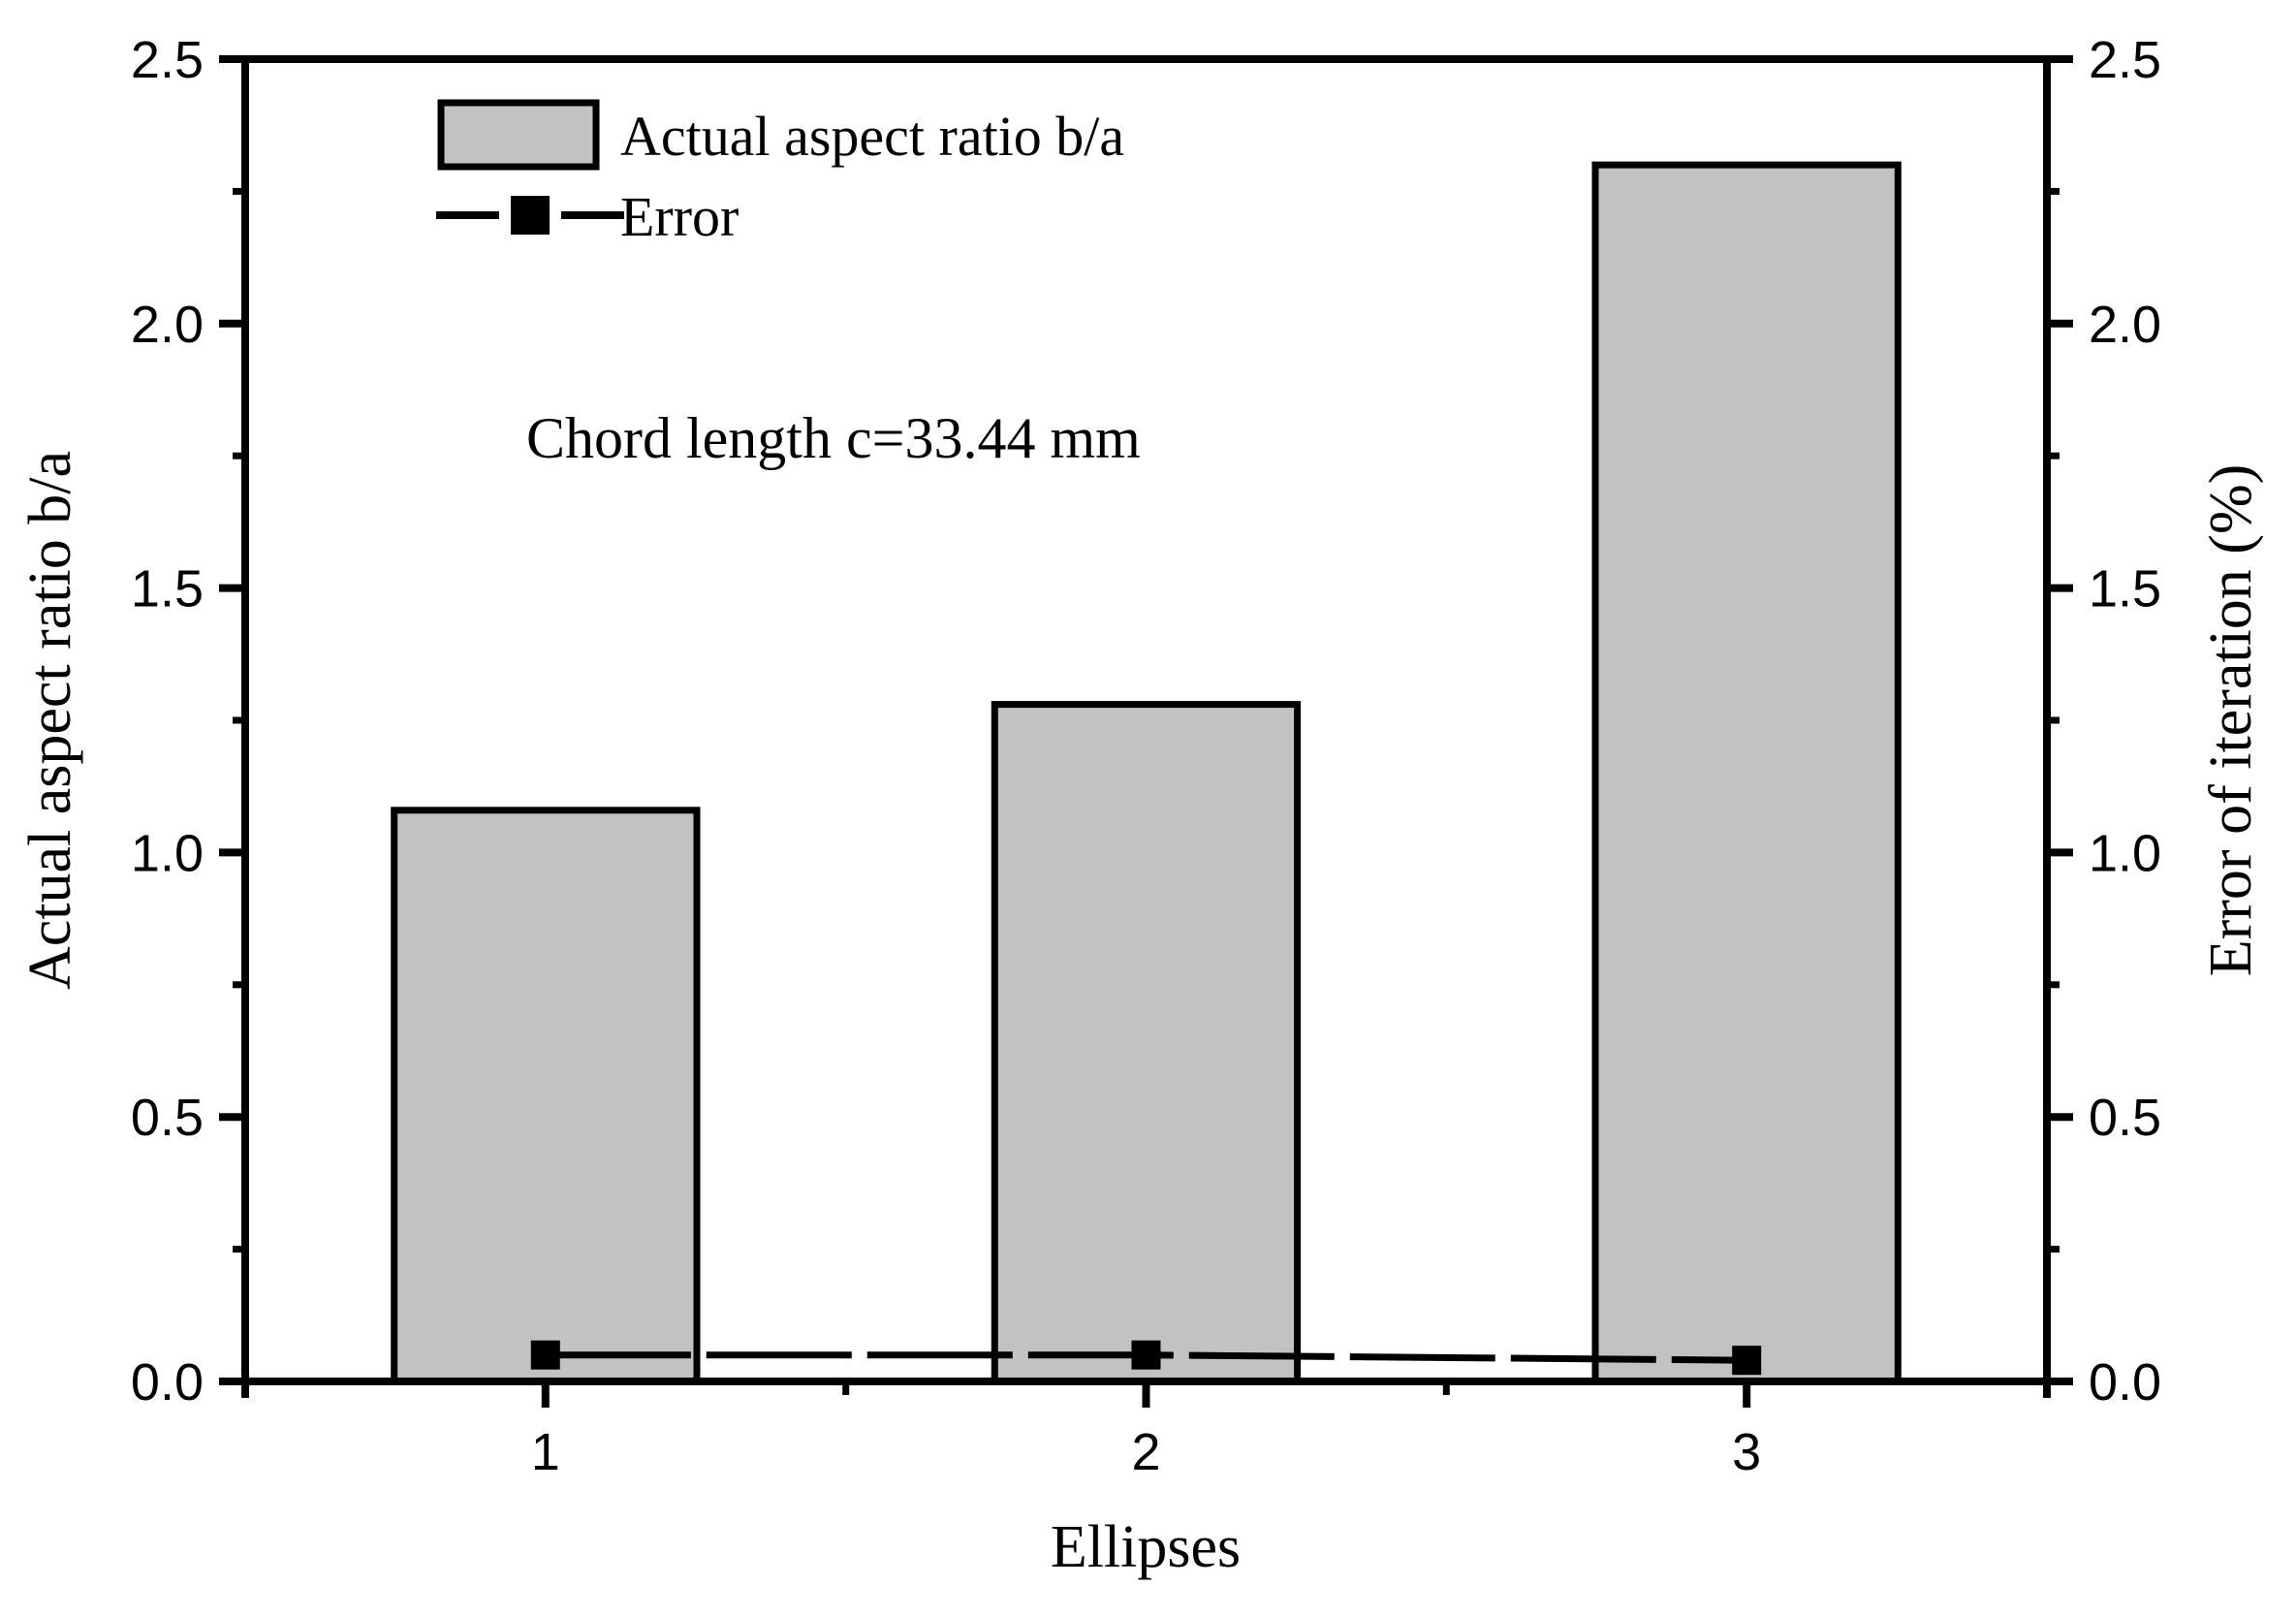 This screenshot has height=1617, width=2296. Describe the element at coordinates (1146, 1452) in the screenshot. I see `x-tick-label: 2` at that location.